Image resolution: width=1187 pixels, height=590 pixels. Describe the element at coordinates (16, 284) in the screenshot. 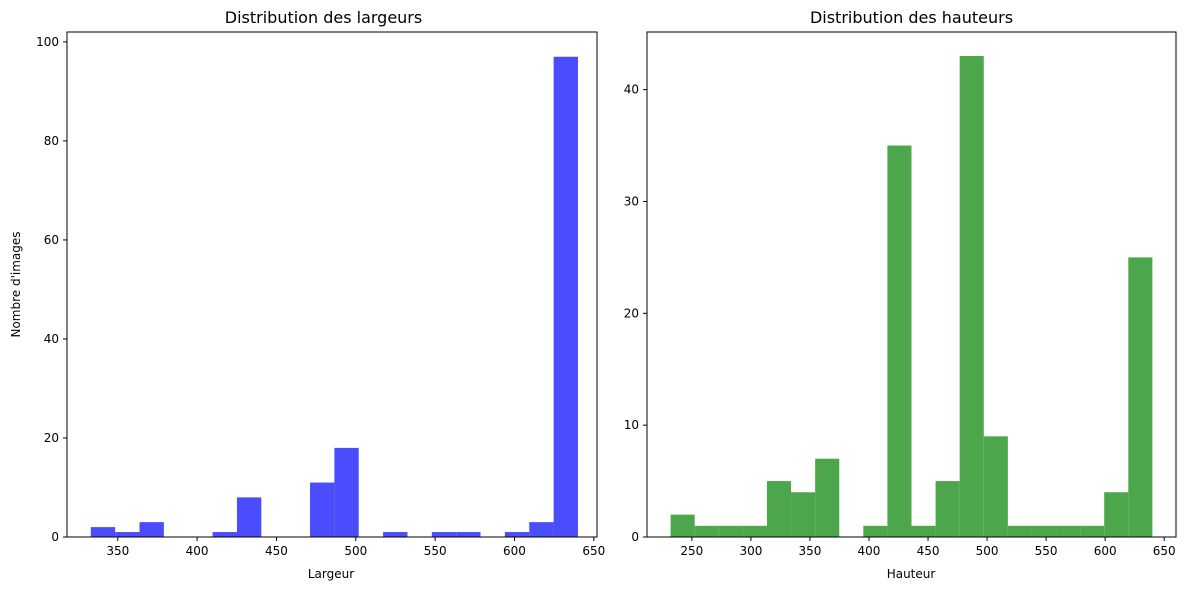

I see `y-axis-label: Nombre d'images` at that location.